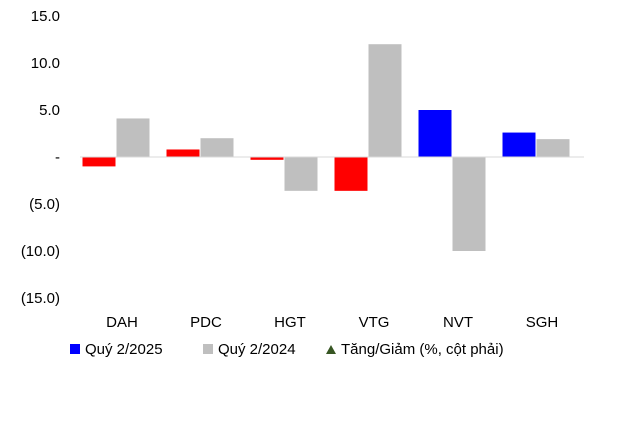 Image resolution: width=640 pixels, height=426 pixels. Describe the element at coordinates (458, 322) in the screenshot. I see `x-tick-label: NVT` at that location.